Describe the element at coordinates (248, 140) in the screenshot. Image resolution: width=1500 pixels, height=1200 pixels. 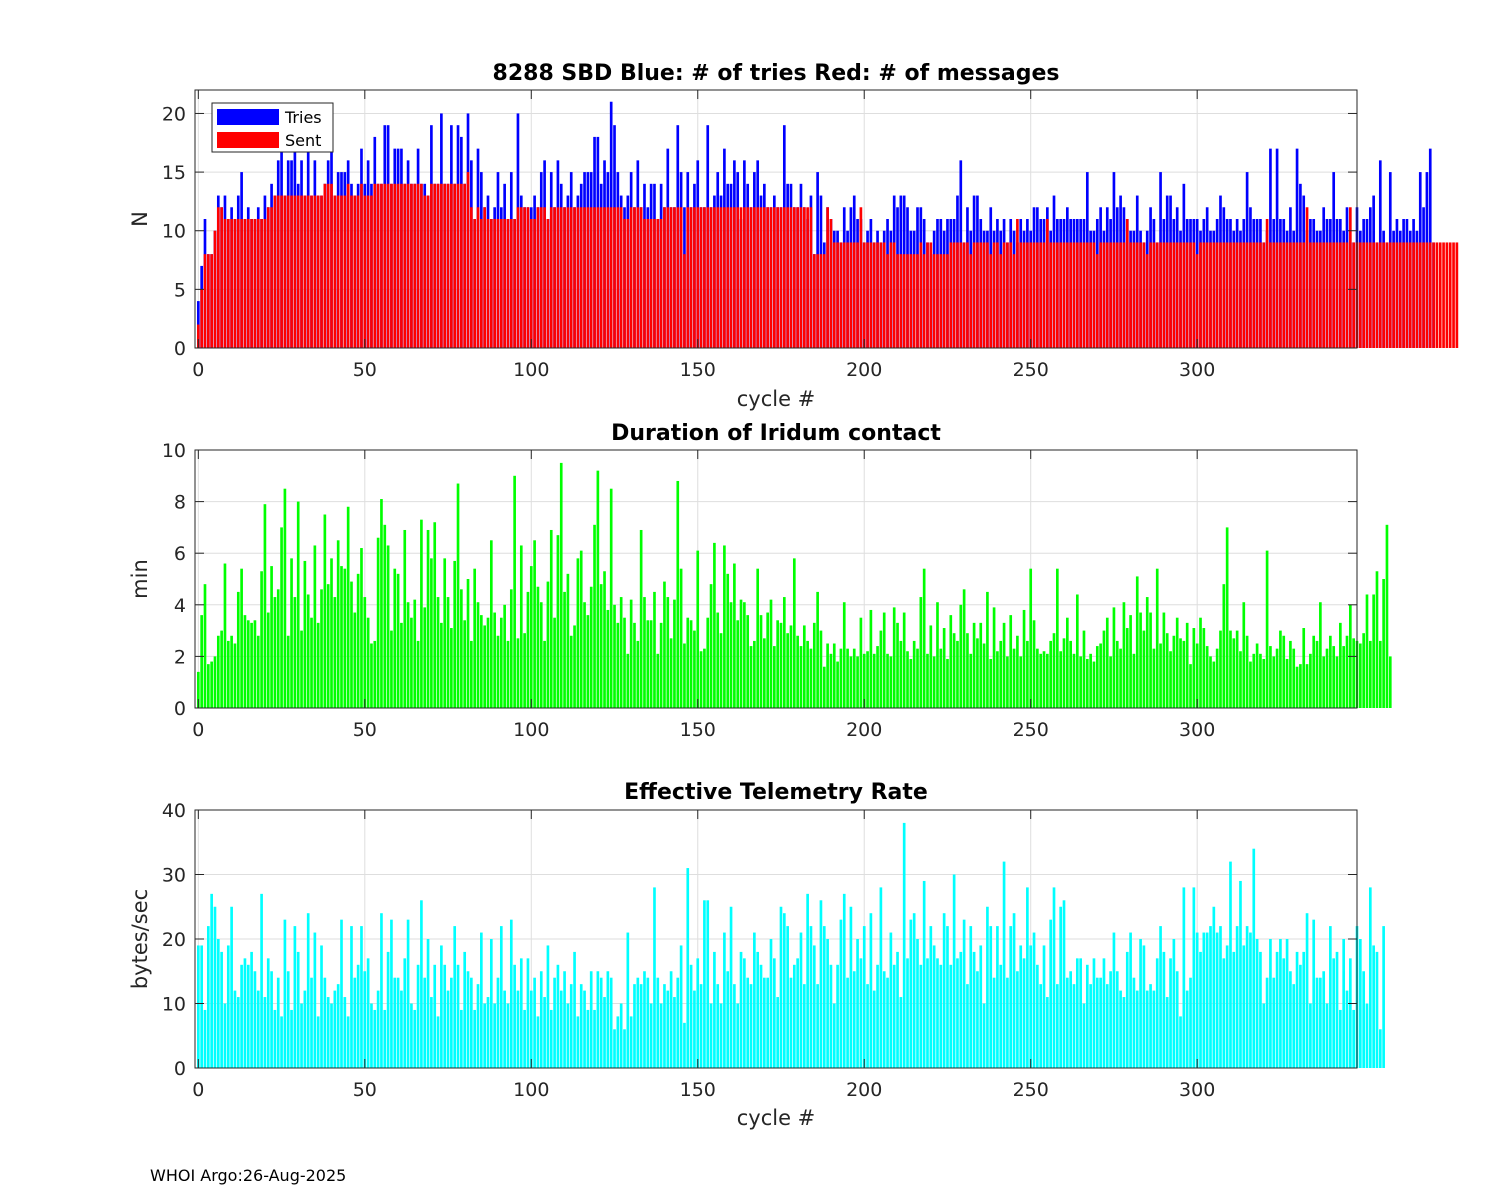
I see `legend-swatch-sent` at that location.